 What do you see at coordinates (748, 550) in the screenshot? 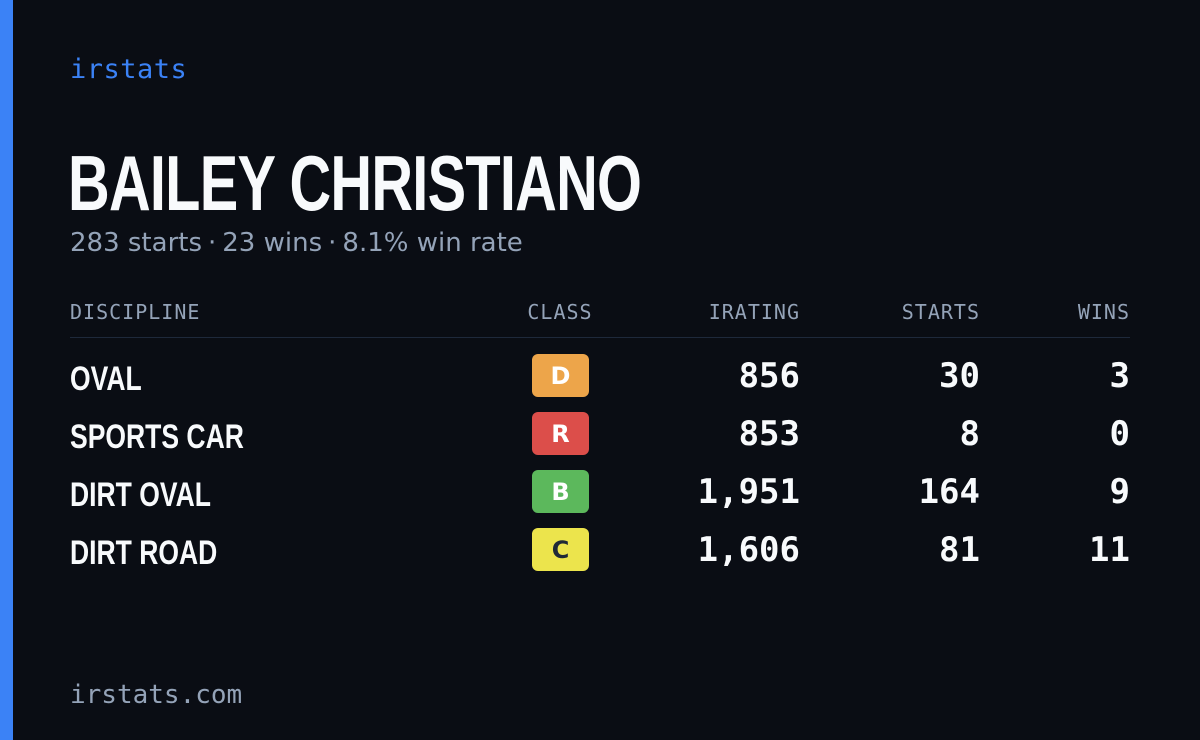
I see `irating-value: 1,606` at bounding box center [748, 550].